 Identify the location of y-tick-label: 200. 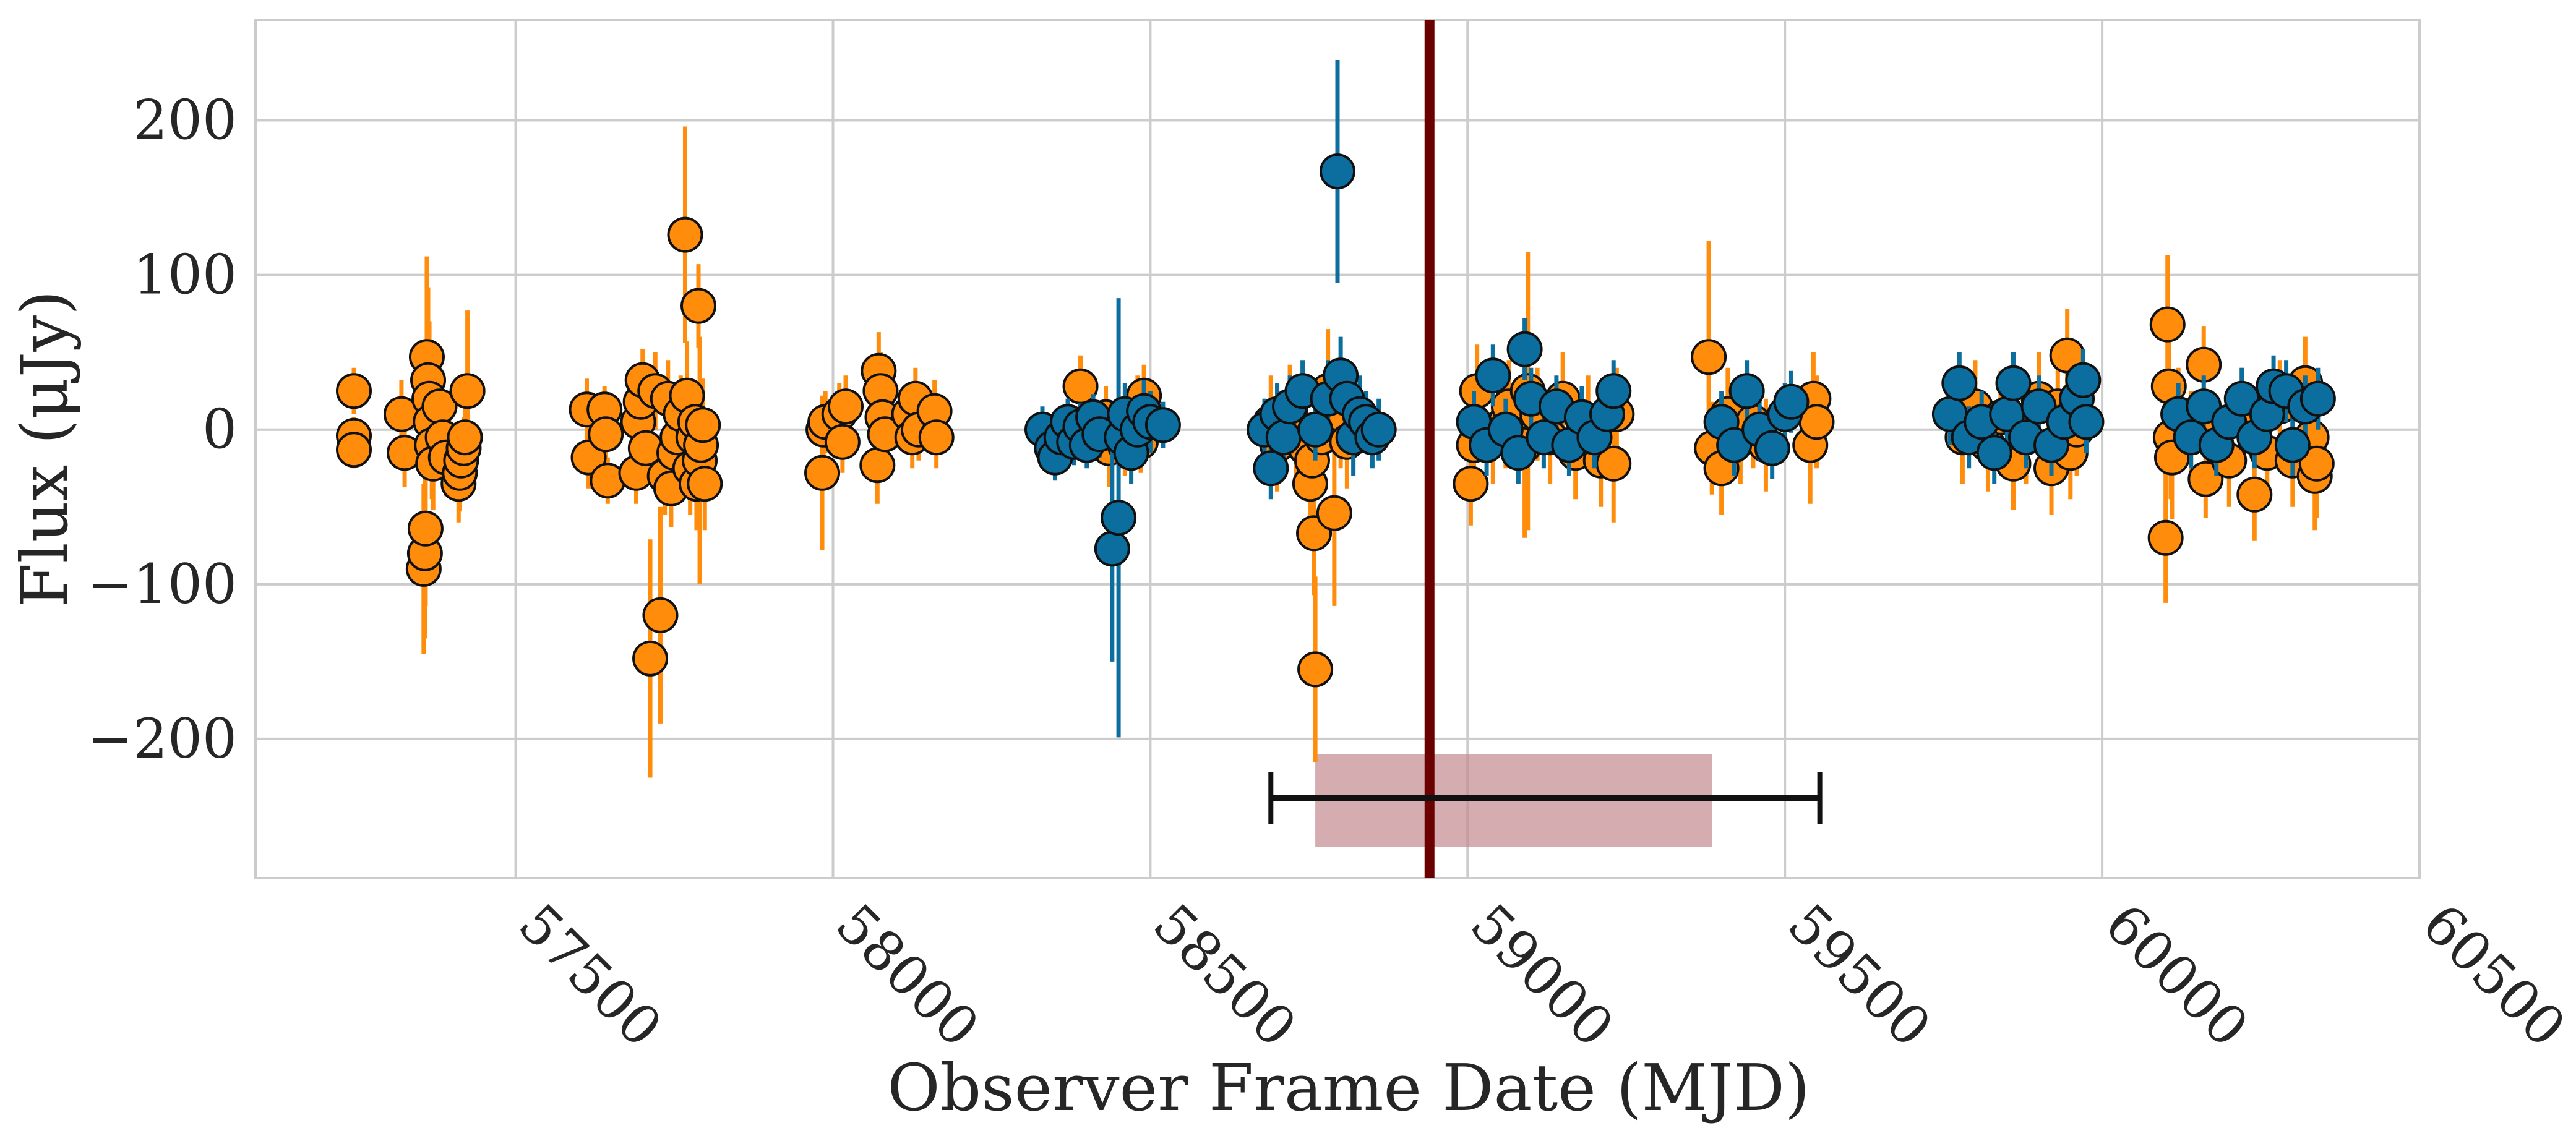
(185, 120).